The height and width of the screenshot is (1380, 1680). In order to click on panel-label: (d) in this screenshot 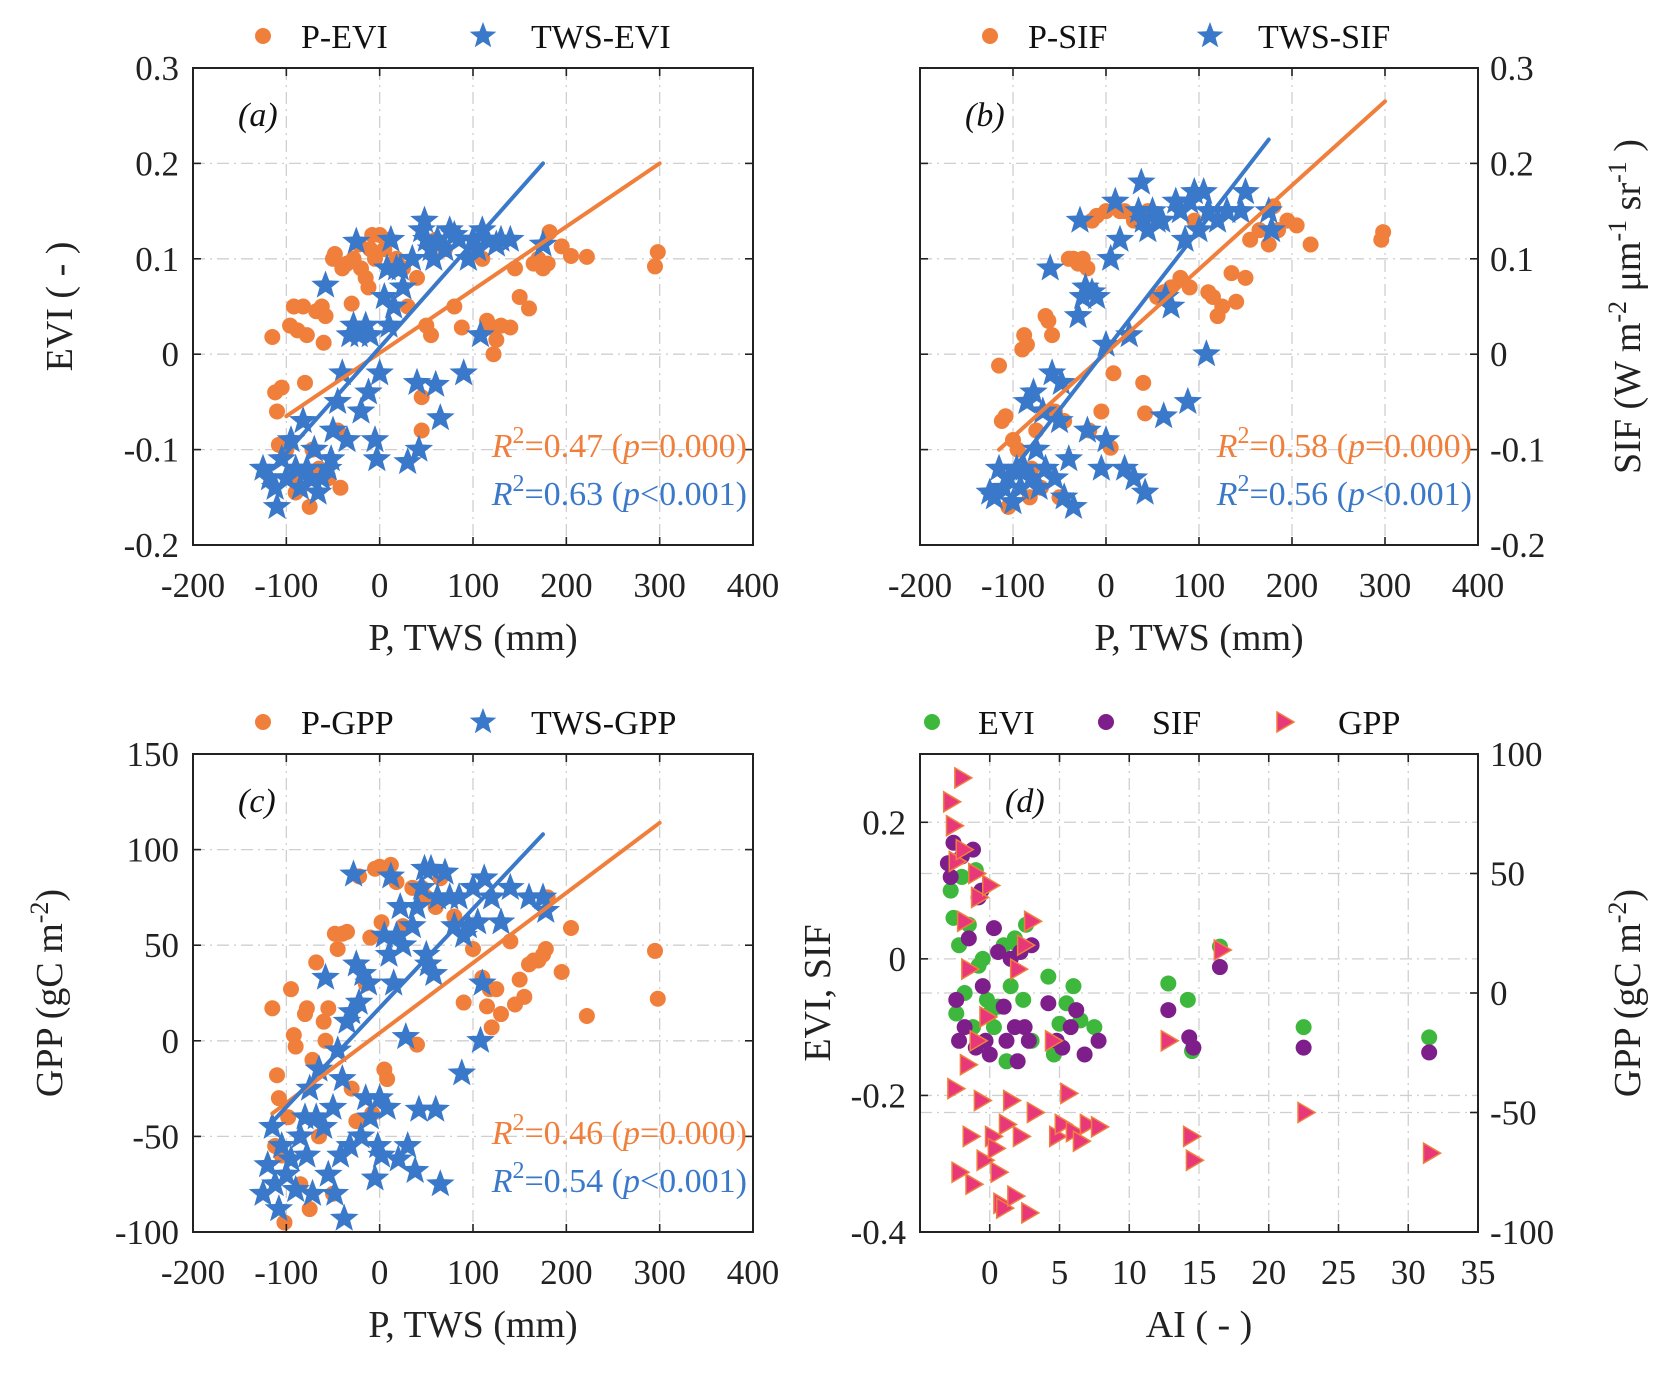, I will do `click(1025, 801)`.